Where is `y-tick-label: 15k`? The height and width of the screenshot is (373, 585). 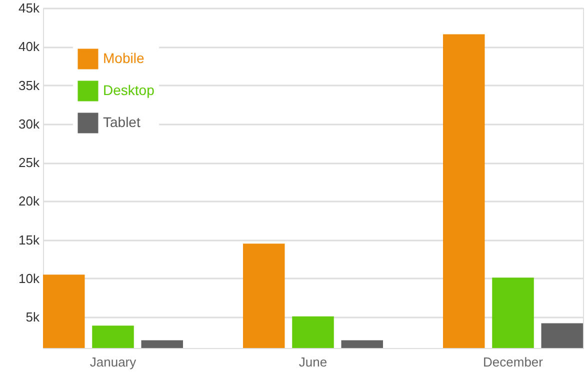
y-tick-label: 15k is located at coordinates (29, 240).